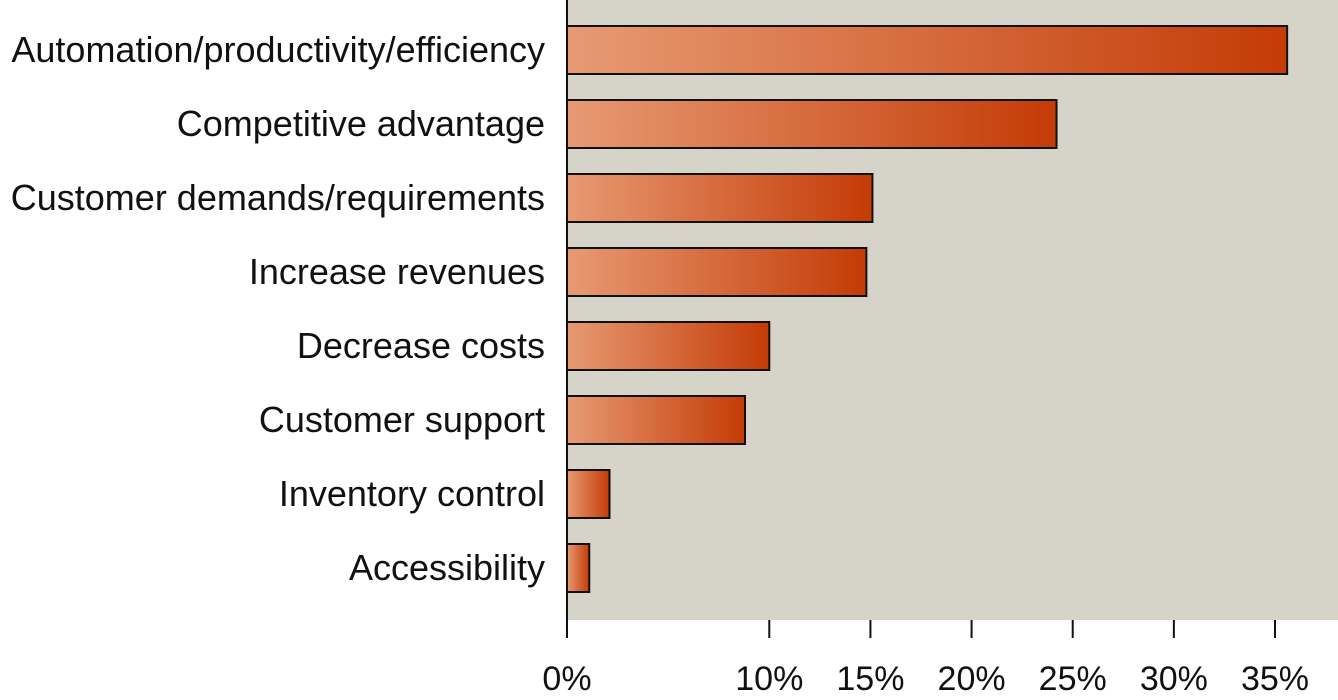 This screenshot has height=700, width=1338. I want to click on x-axis-ticks: 0% 10% 15% 20% 25% 30% 35%, so click(925, 659).